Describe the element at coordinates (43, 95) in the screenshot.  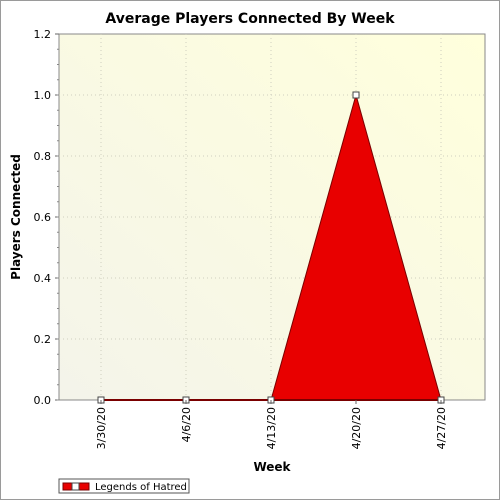
I see `y-tick-label: 1.0` at that location.